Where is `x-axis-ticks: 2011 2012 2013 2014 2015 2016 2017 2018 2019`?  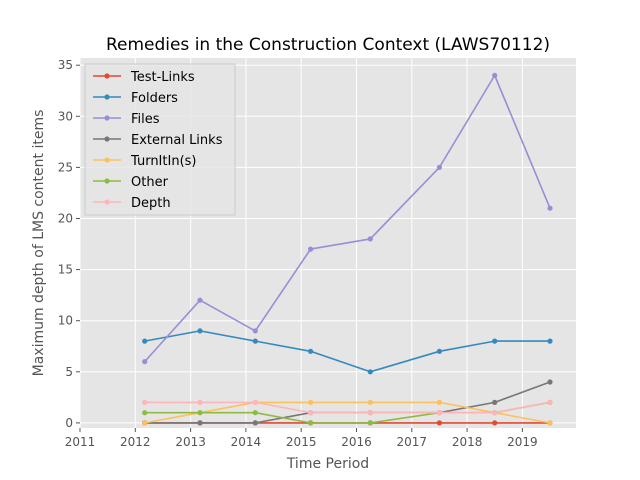 x-axis-ticks: 2011 2012 2013 2014 2015 2016 2017 2018 2019 is located at coordinates (301, 438).